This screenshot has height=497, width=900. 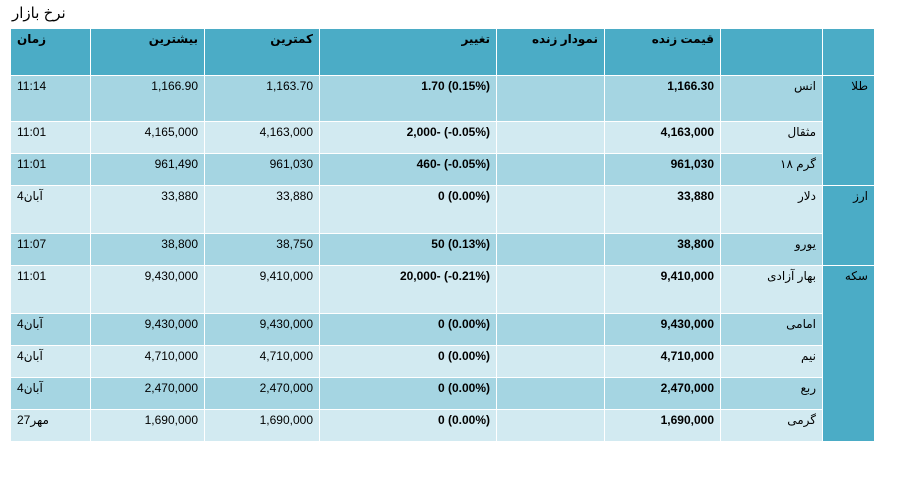 What do you see at coordinates (147, 137) in the screenshot?
I see `cell-high: 4,165,000` at bounding box center [147, 137].